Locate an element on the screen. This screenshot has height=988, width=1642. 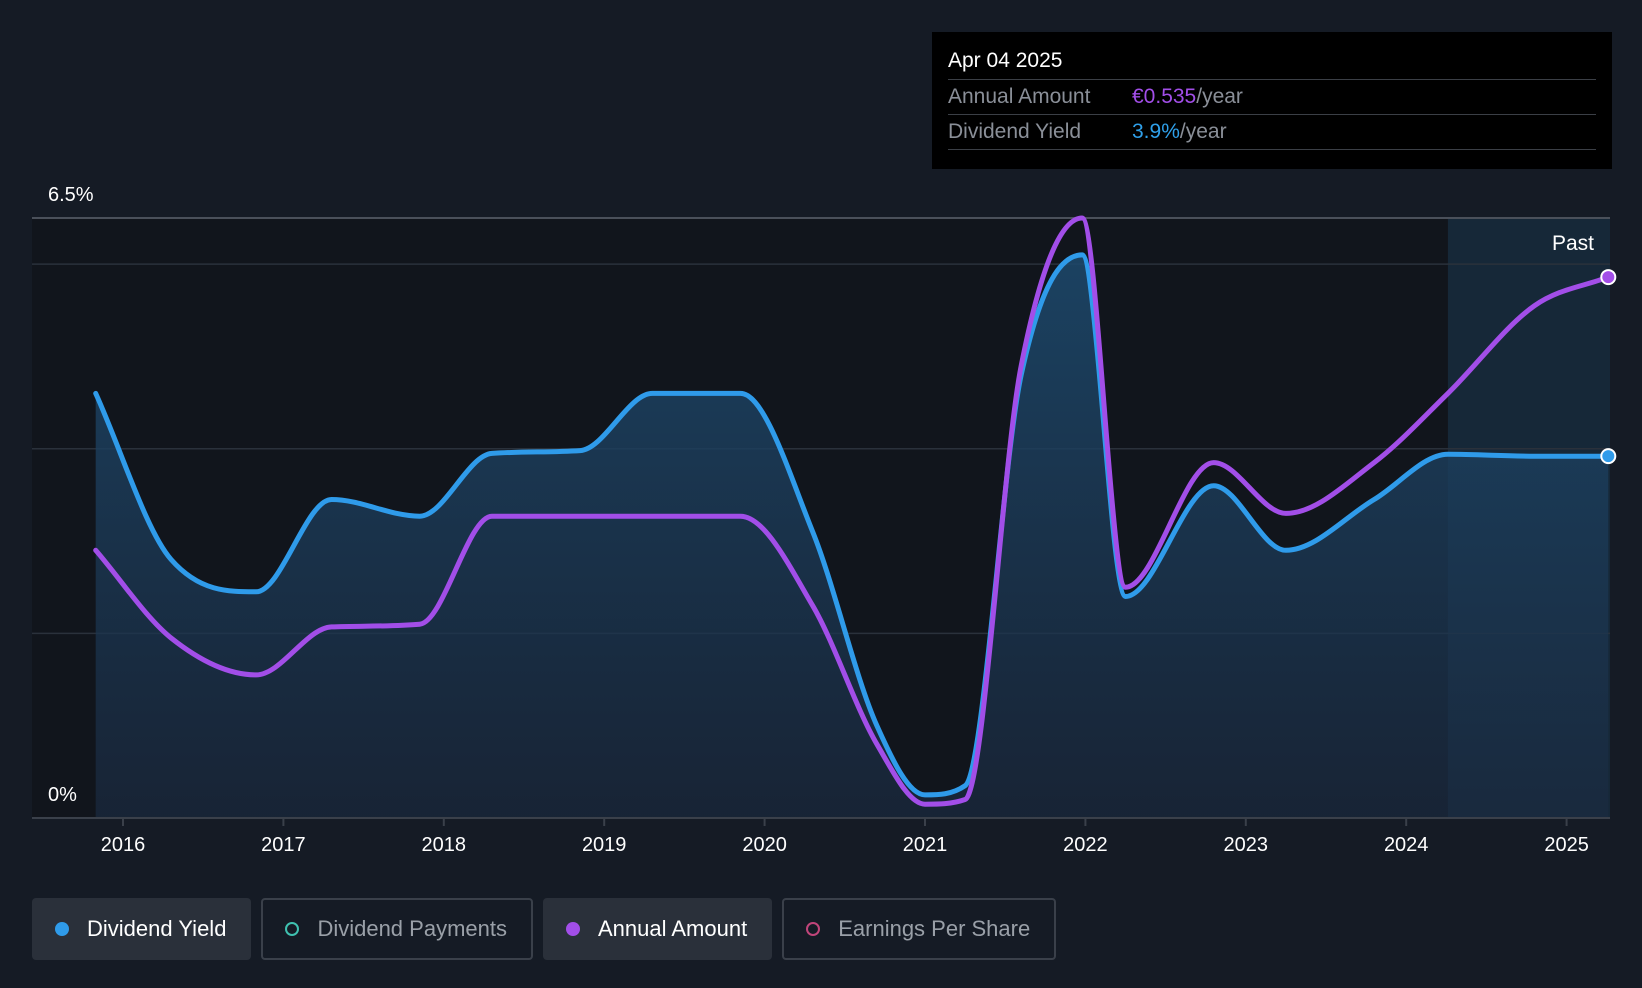
legend-dividend-yield-button: Dividend Yield is located at coordinates (142, 929).